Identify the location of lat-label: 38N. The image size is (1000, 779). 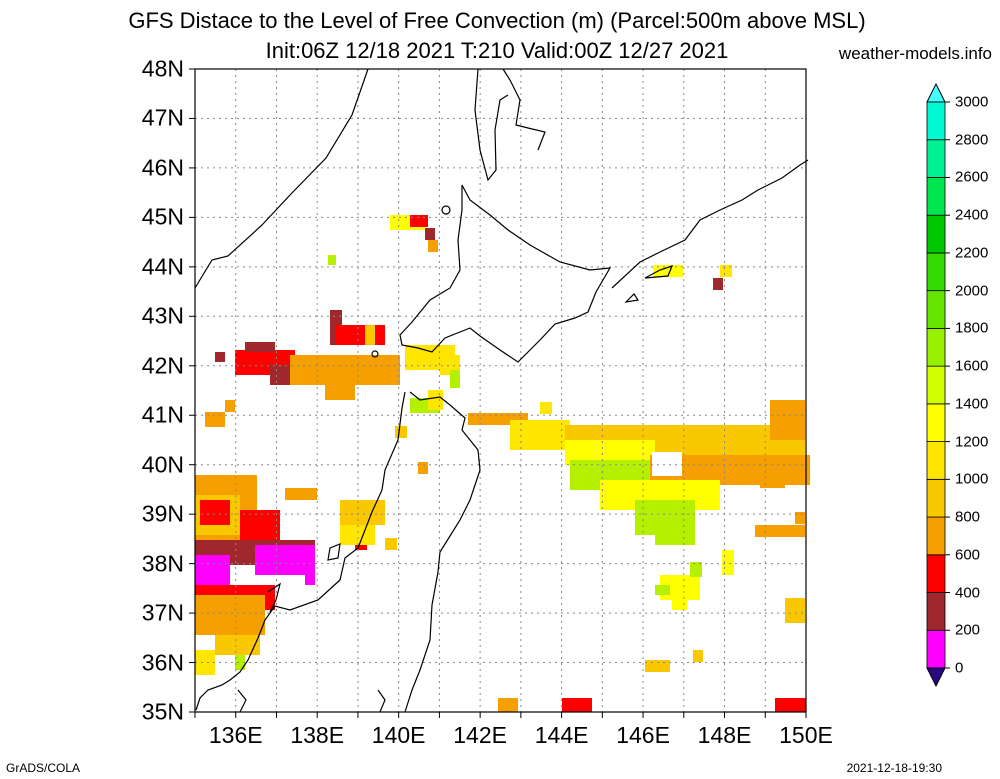
(162, 563).